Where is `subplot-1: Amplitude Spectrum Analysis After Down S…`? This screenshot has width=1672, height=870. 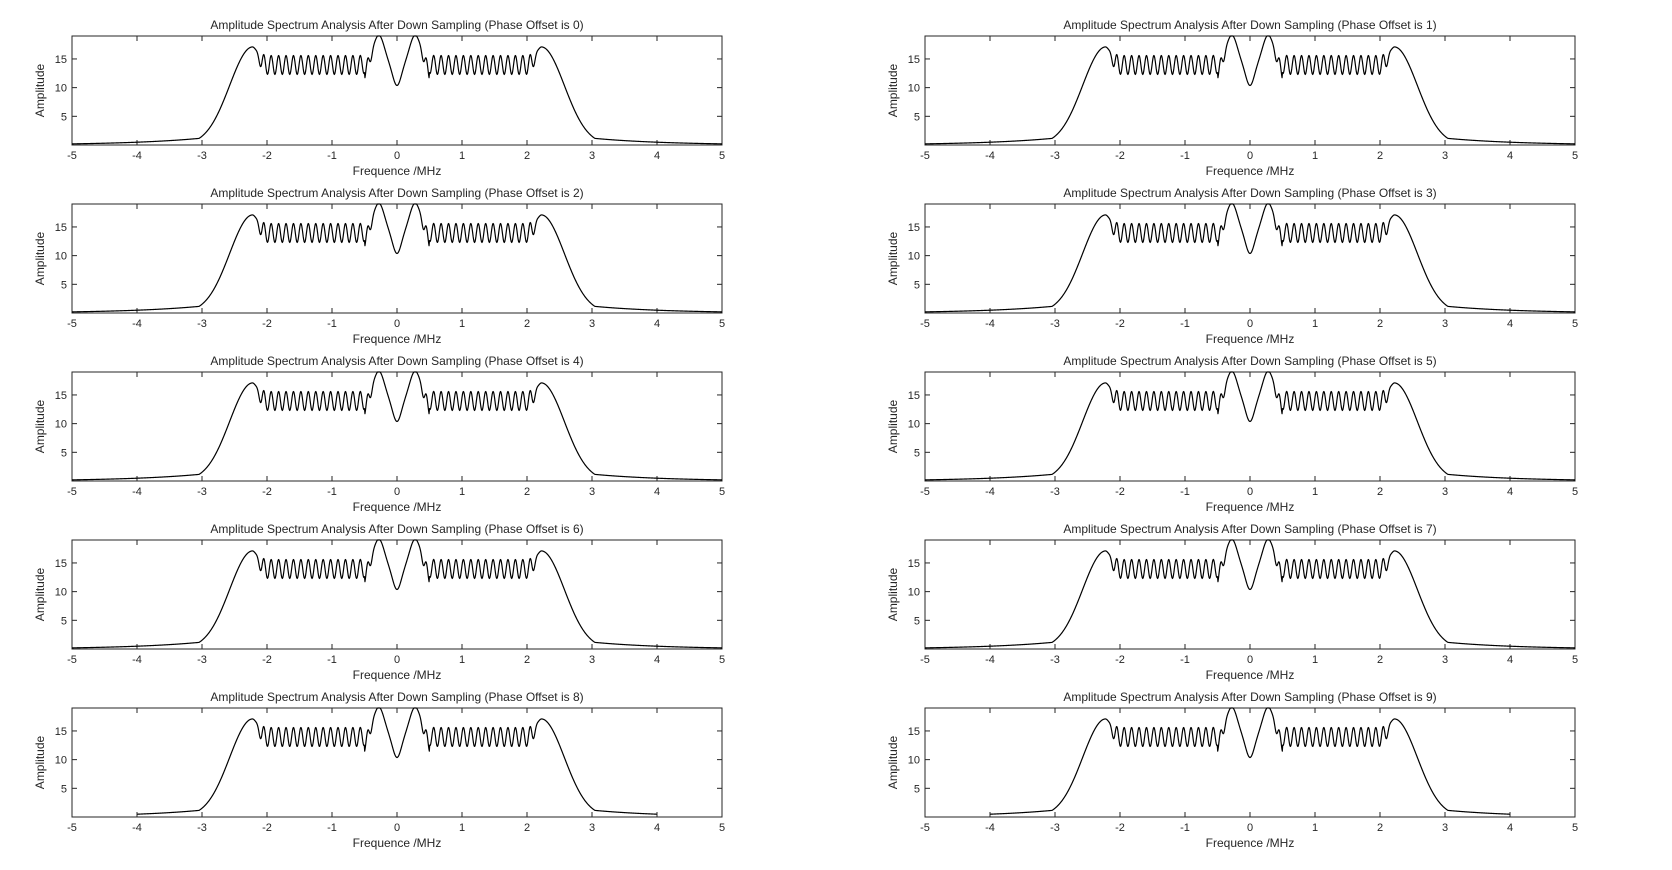
subplot-1: Amplitude Spectrum Analysis After Down S… is located at coordinates (1232, 98).